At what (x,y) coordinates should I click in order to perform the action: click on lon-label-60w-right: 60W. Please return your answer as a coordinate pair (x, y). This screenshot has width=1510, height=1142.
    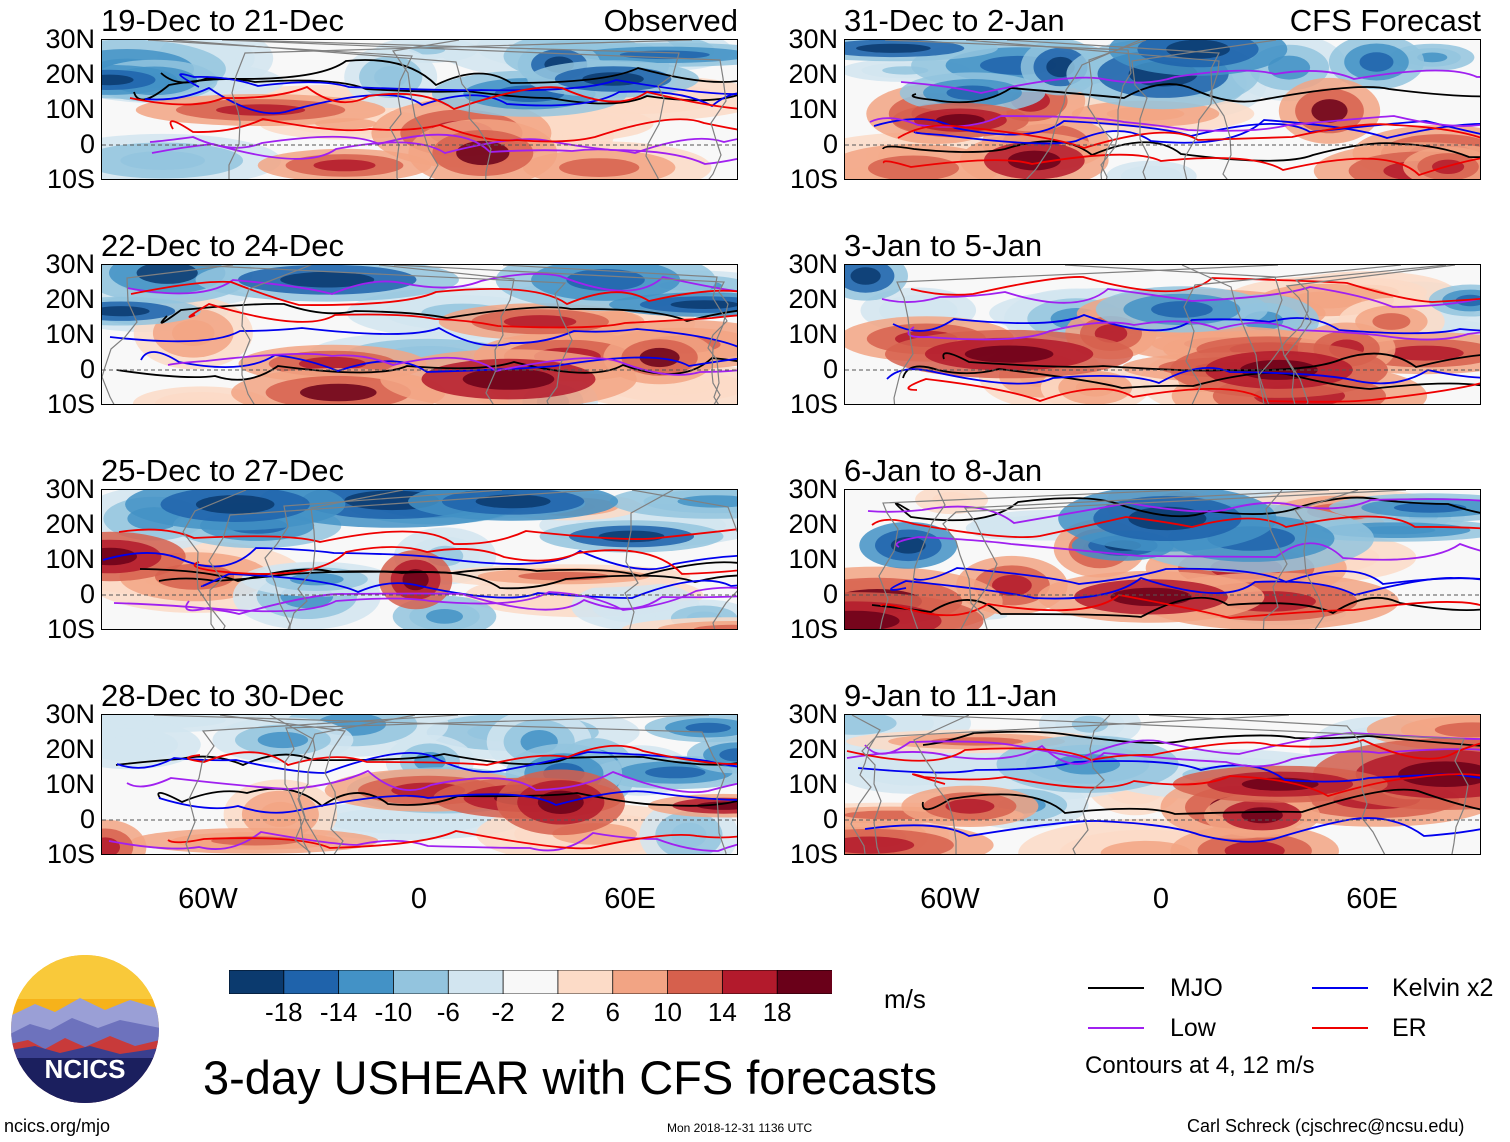
    Looking at the image, I should click on (950, 899).